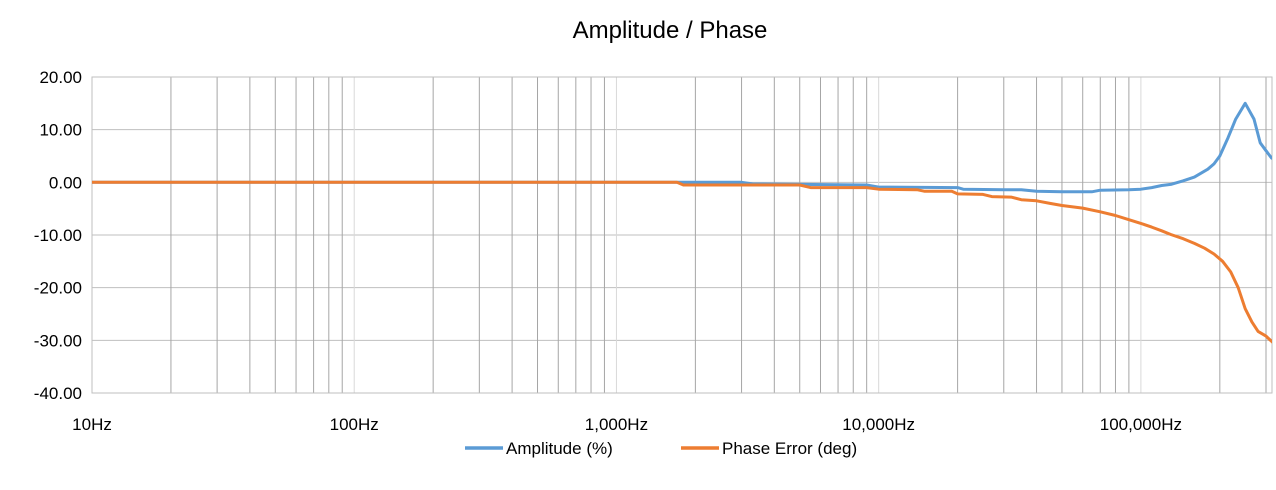 The height and width of the screenshot is (490, 1276). What do you see at coordinates (670, 30) in the screenshot?
I see `chart-title: Amplitude / Phase` at bounding box center [670, 30].